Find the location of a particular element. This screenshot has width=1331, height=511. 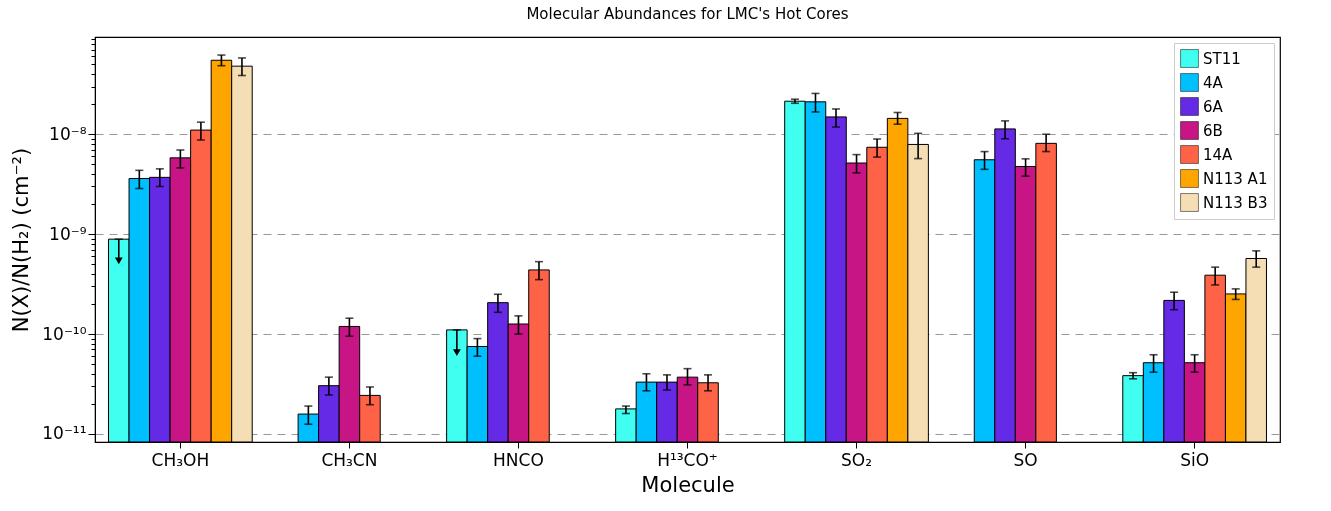

chart-title: Molecular Abundances for LMC's Hot Cores is located at coordinates (687, 13).